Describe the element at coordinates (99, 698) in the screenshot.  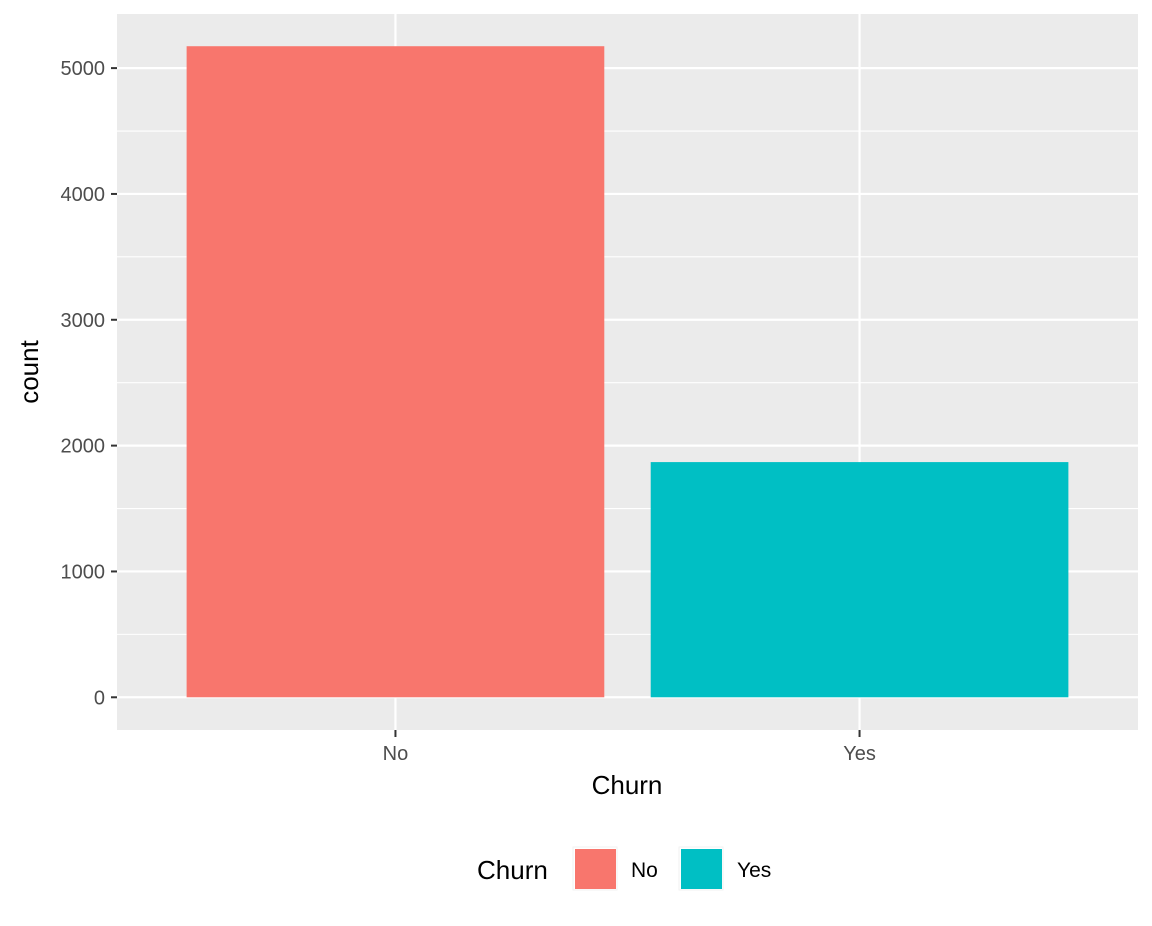
I see `y-tick-label: 0` at that location.